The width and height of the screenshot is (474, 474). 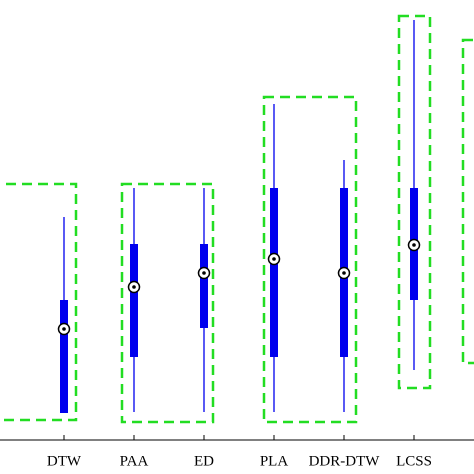 I want to click on x-tick-label: DDR-DTW, so click(x=345, y=461).